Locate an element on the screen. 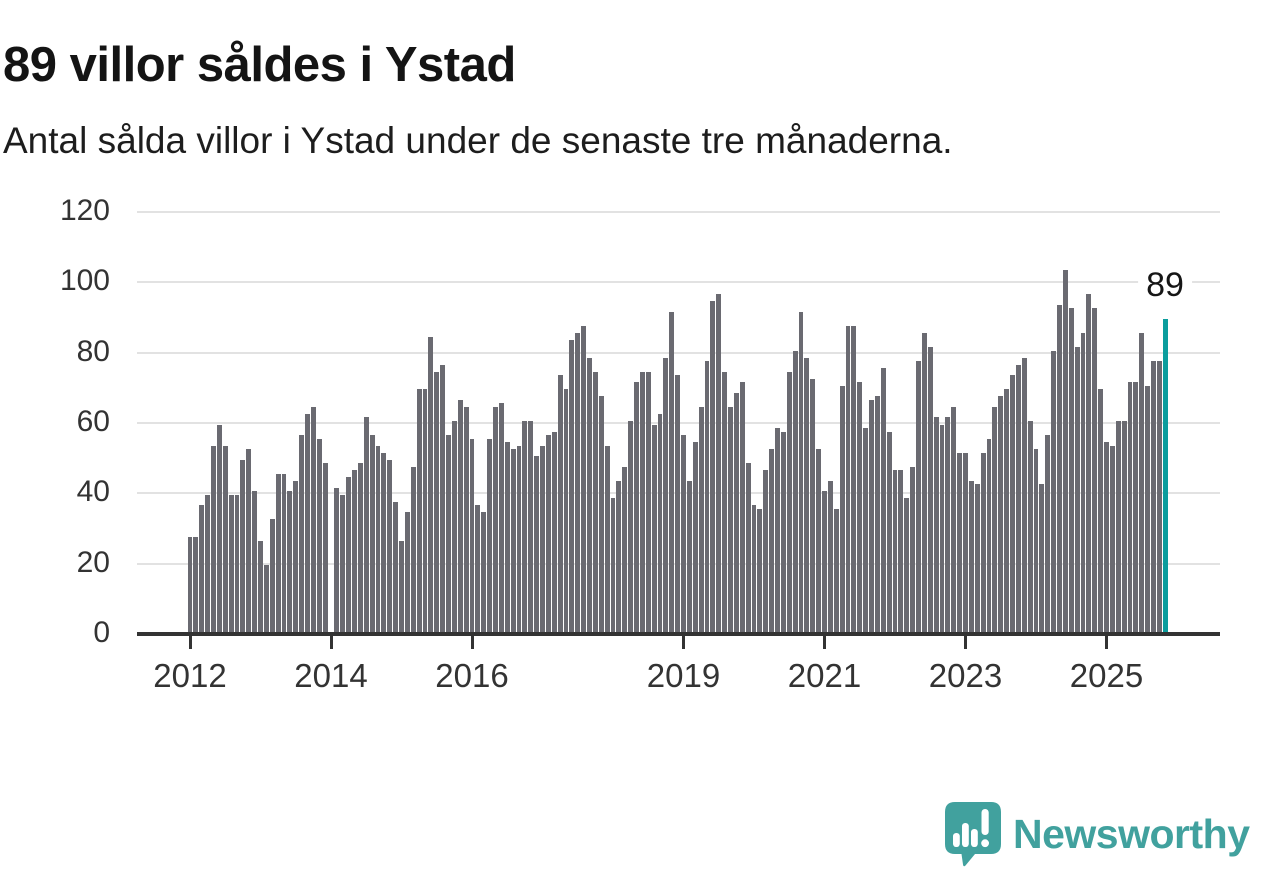 This screenshot has height=879, width=1262. x-axis-label: 2019 is located at coordinates (683, 675).